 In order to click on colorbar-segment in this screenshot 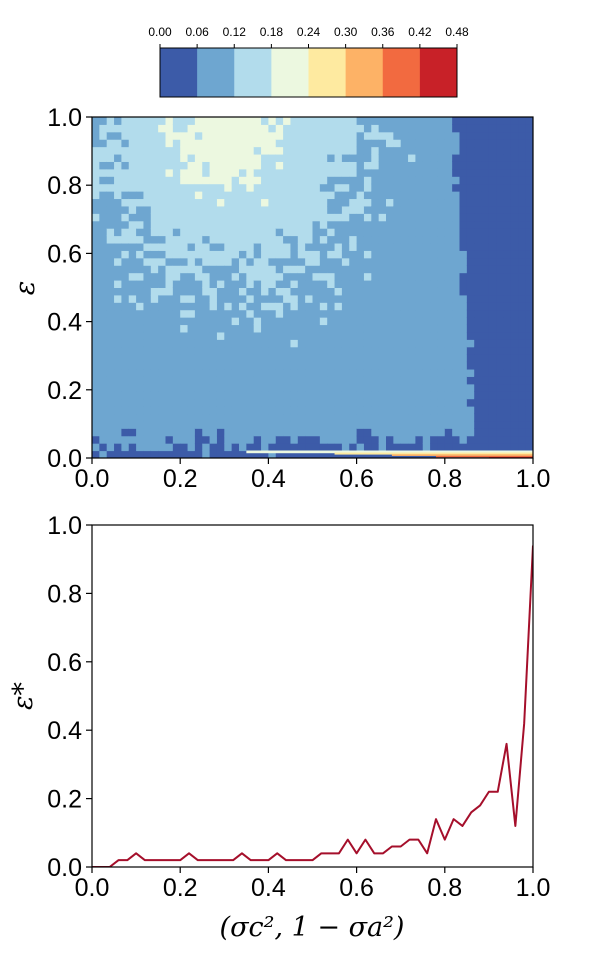, I will do `click(327, 72)`.